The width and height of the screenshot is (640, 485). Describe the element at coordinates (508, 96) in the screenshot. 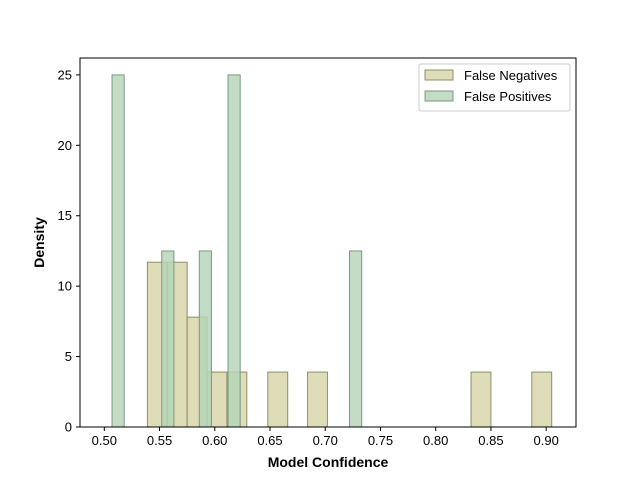

I see `legend-label-false-positives: False Positives` at that location.